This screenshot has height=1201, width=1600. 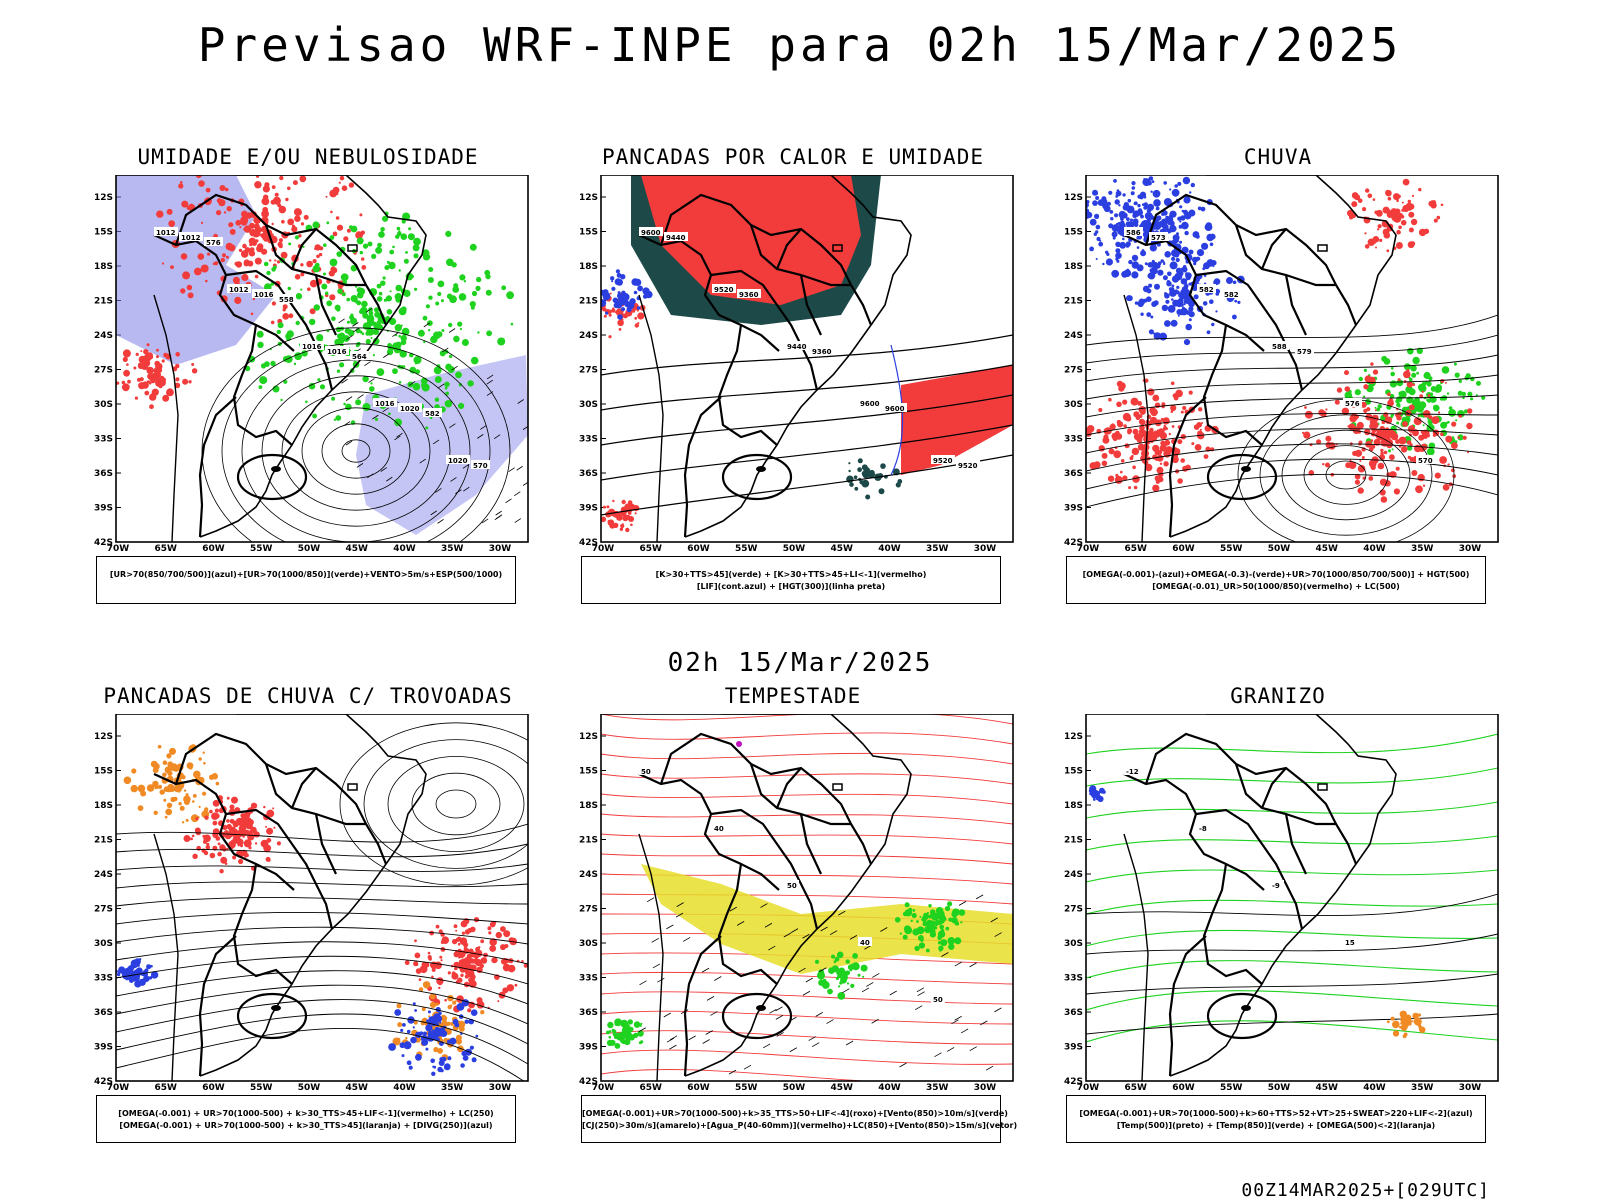 I want to click on lat-label: 18S, so click(x=103, y=806).